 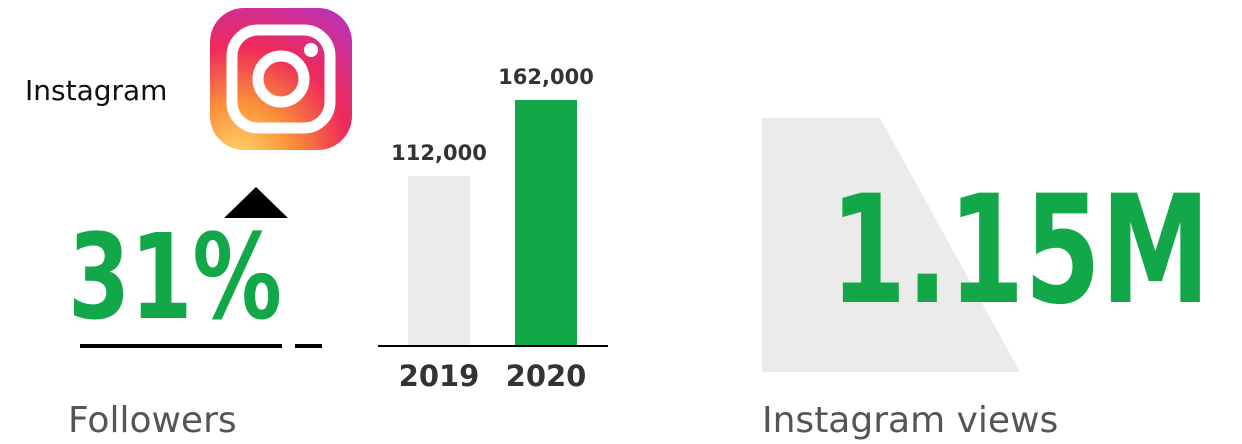 What do you see at coordinates (910, 420) in the screenshot?
I see `views-caption: Instagram views` at bounding box center [910, 420].